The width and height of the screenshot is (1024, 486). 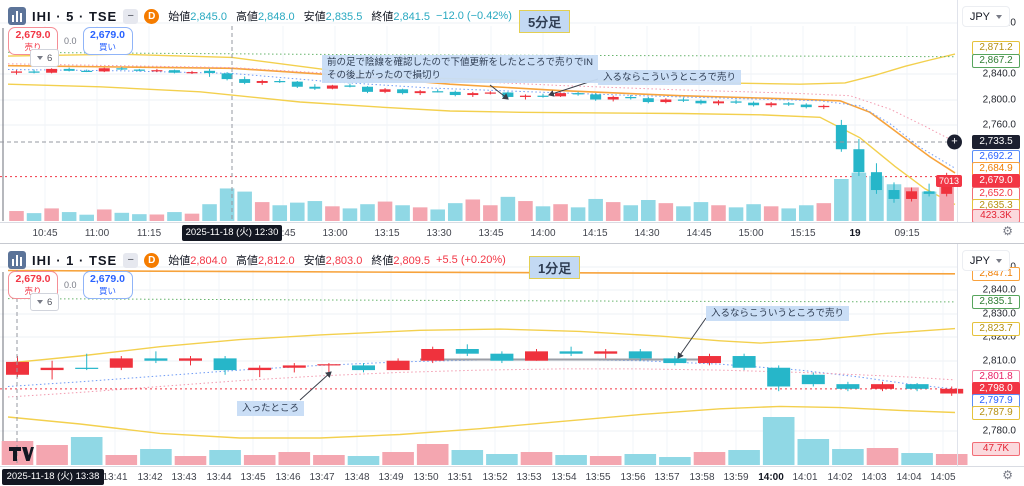 I want to click on time-label: 14:04, so click(x=909, y=477).